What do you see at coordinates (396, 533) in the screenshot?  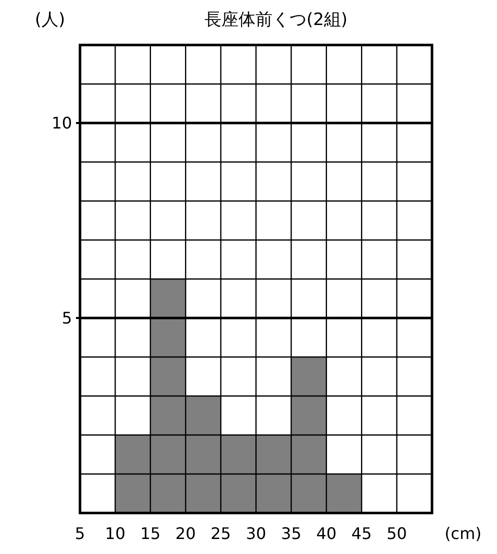 I see `x-tick-label: 50` at bounding box center [396, 533].